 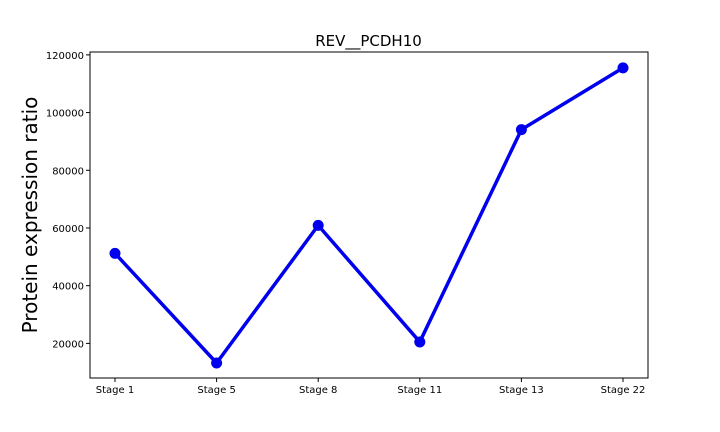 I want to click on y-tick-label: 100000, so click(x=65, y=114).